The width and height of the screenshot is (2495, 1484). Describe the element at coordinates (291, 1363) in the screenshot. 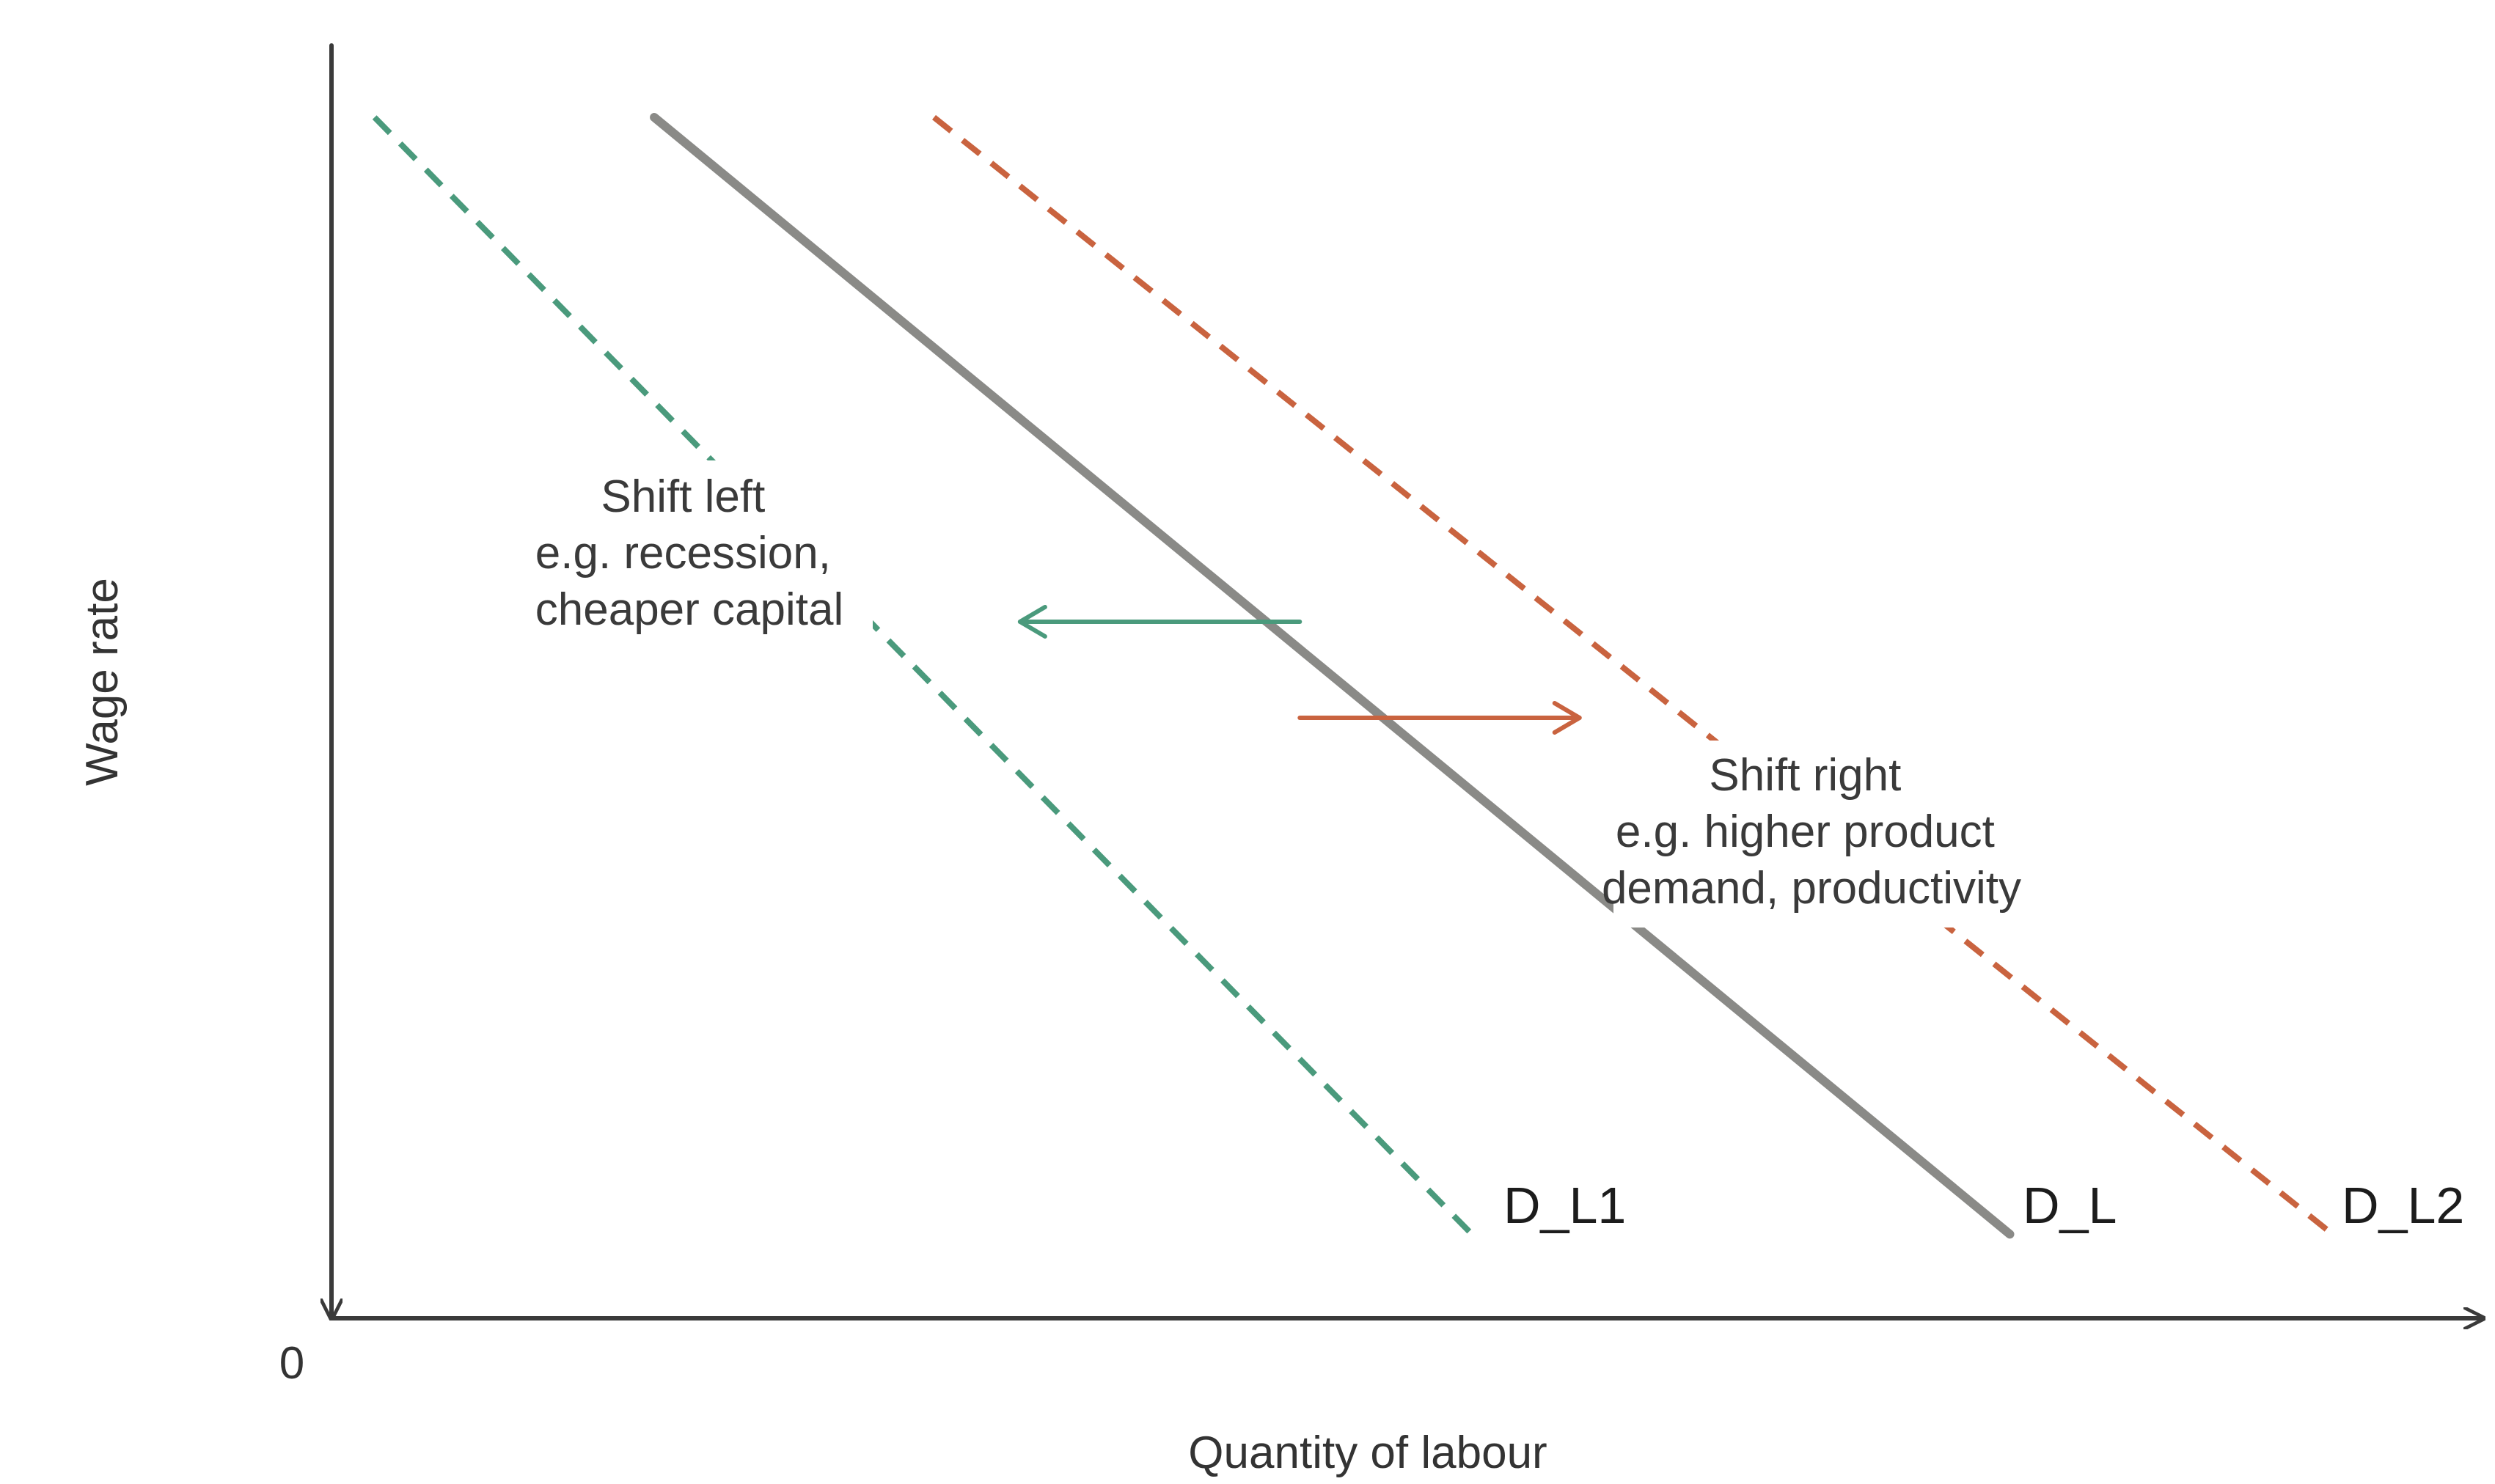

I see `origin-label: 0` at that location.